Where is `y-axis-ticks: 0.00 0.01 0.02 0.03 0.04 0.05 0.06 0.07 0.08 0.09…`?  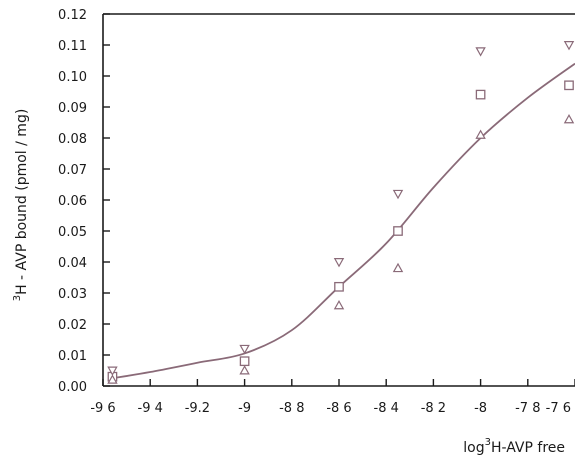 y-axis-ticks: 0.00 0.01 0.02 0.03 0.04 0.05 0.06 0.07 0.08 0.09… is located at coordinates (84, 201).